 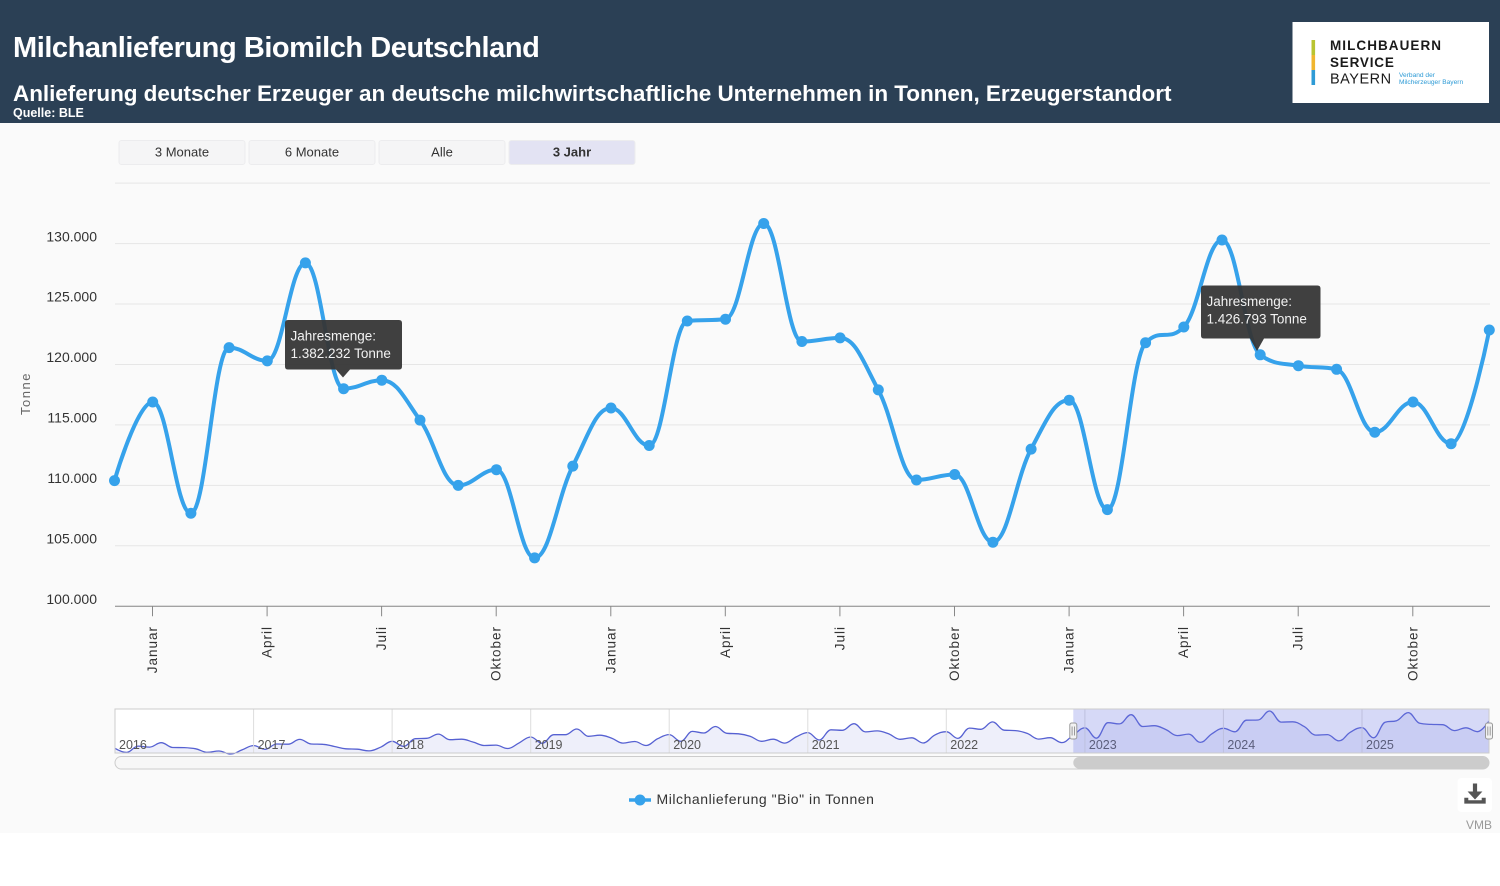 What do you see at coordinates (71, 539) in the screenshot?
I see `svg-text: 105.000` at bounding box center [71, 539].